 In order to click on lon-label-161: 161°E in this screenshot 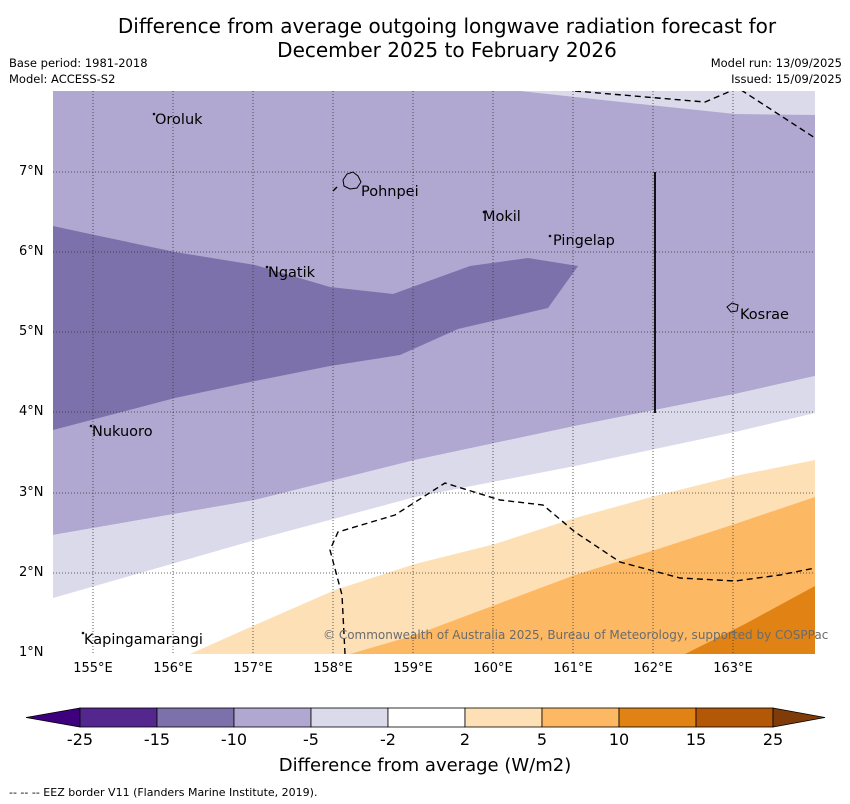, I will do `click(573, 668)`.